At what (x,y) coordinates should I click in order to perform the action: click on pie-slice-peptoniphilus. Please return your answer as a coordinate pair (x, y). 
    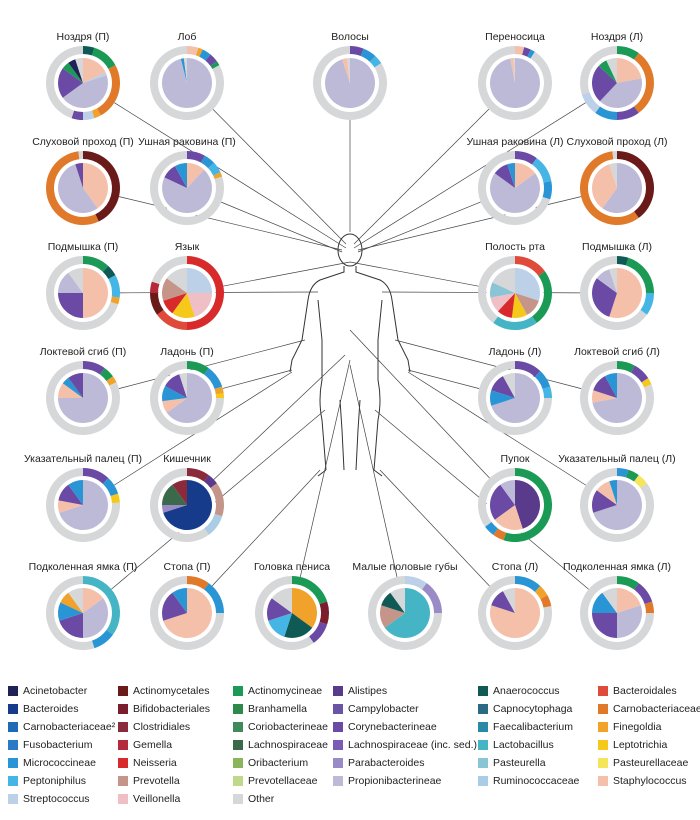
    Looking at the image, I should click on (280, 625).